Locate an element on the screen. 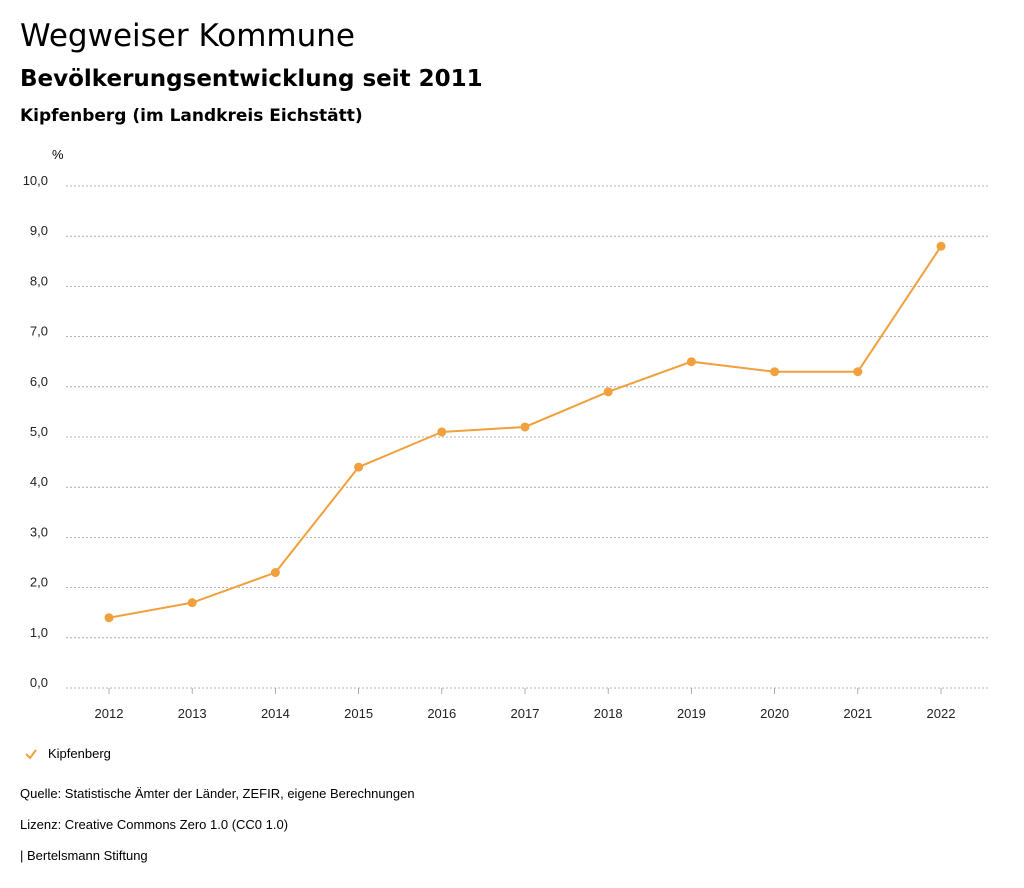 The height and width of the screenshot is (888, 1024). region-label: Kipfenberg (im Landkreis Eichstätt) is located at coordinates (191, 116).